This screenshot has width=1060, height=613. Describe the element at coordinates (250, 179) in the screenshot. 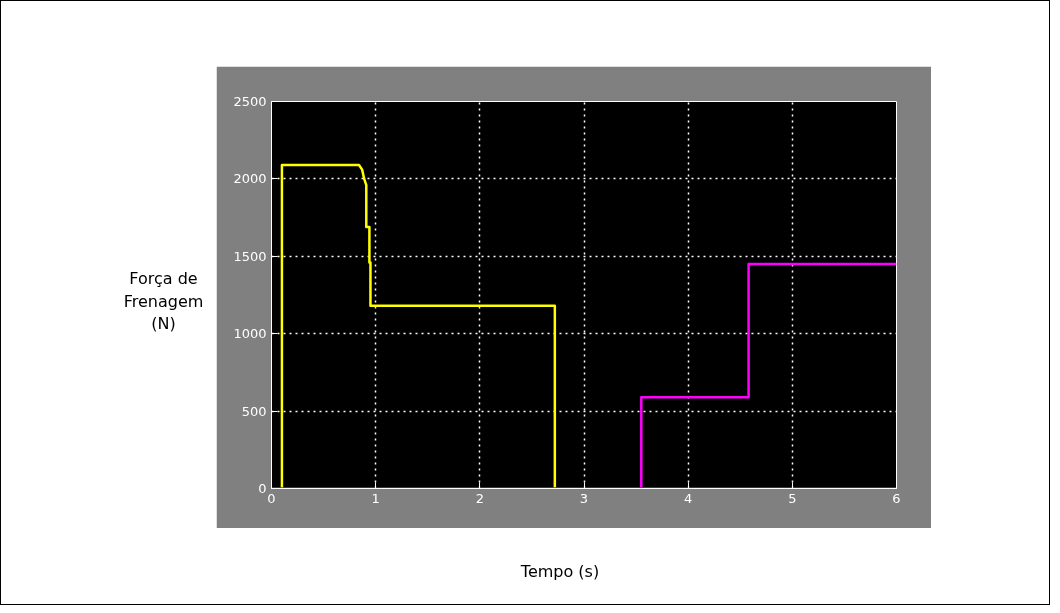

I see `y-tick-label: 2000` at that location.